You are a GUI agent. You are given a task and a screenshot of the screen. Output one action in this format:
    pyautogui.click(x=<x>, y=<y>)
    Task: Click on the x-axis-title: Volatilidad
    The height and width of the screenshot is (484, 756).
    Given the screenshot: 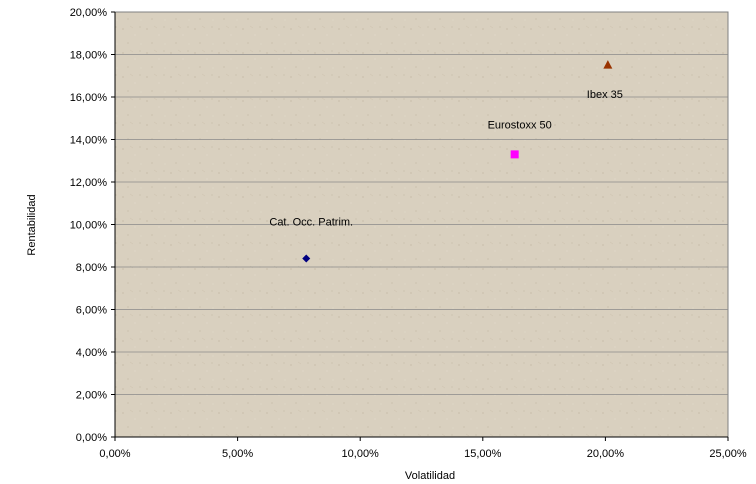 What is the action you would take?
    pyautogui.click(x=430, y=476)
    